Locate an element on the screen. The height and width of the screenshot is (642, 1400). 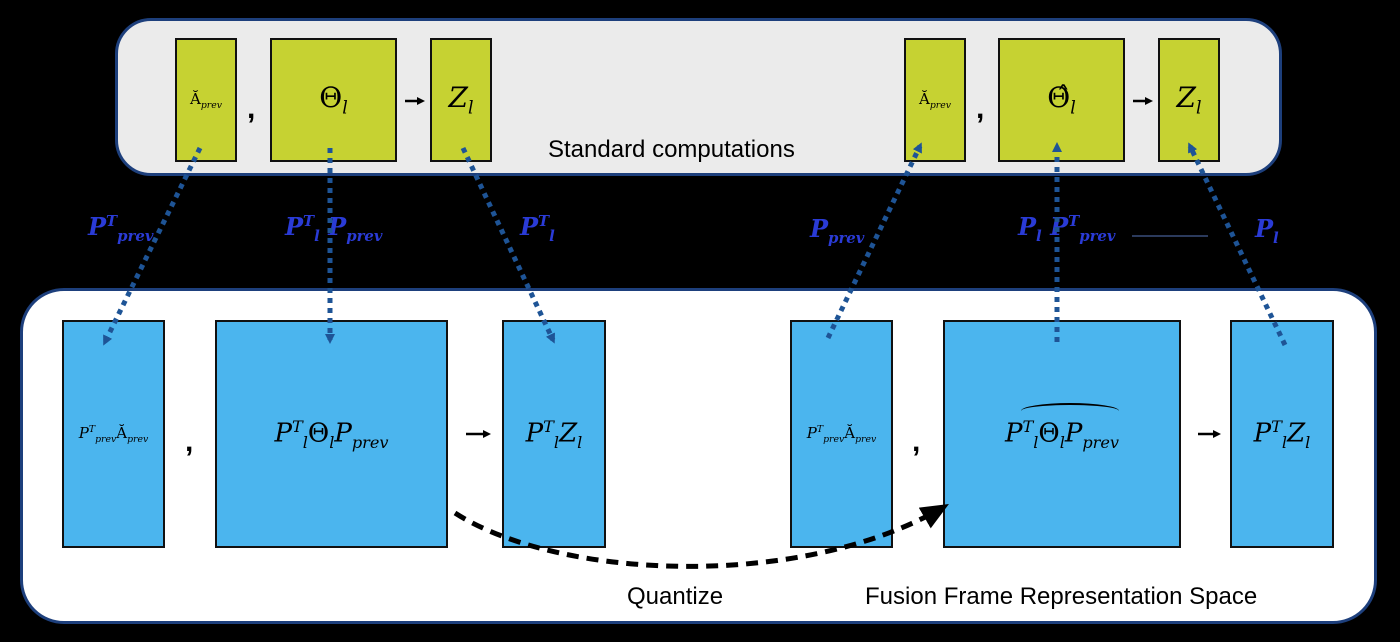
projection-arrow-a-down is located at coordinates (152, 246).